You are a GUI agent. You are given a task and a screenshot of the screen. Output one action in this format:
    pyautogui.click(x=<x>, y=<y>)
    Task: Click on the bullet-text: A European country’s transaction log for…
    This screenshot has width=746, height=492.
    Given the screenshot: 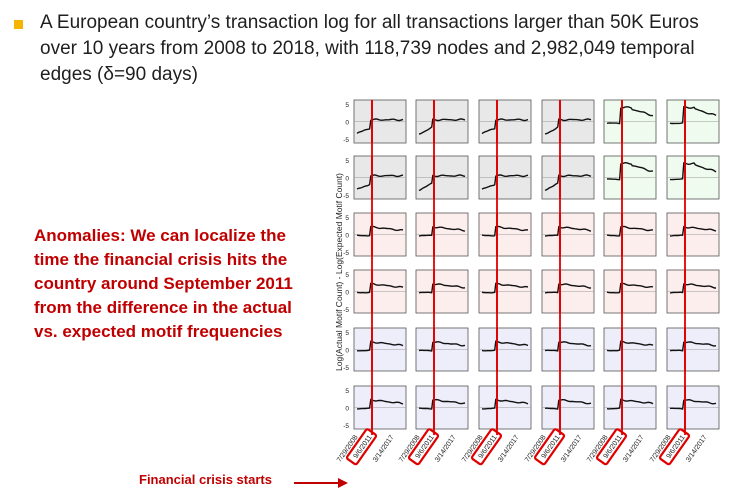 What is the action you would take?
    pyautogui.click(x=369, y=48)
    